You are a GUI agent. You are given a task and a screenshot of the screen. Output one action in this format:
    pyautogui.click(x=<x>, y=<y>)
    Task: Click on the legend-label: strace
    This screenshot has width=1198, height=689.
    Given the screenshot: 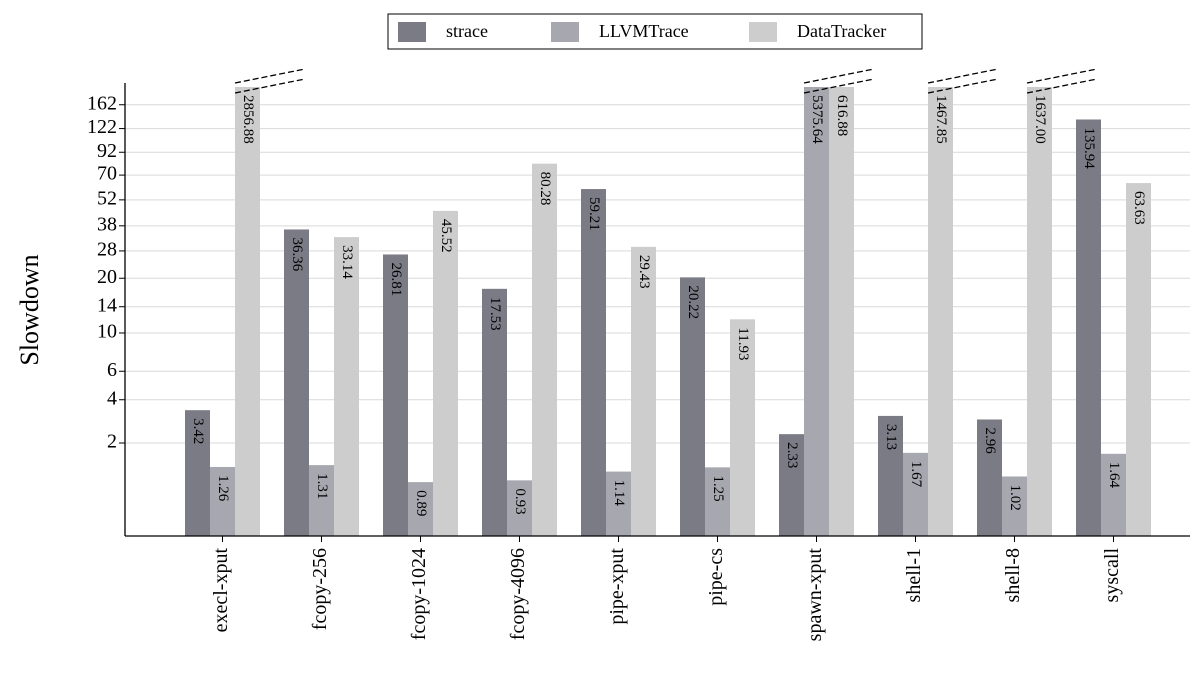 What is the action you would take?
    pyautogui.click(x=467, y=31)
    